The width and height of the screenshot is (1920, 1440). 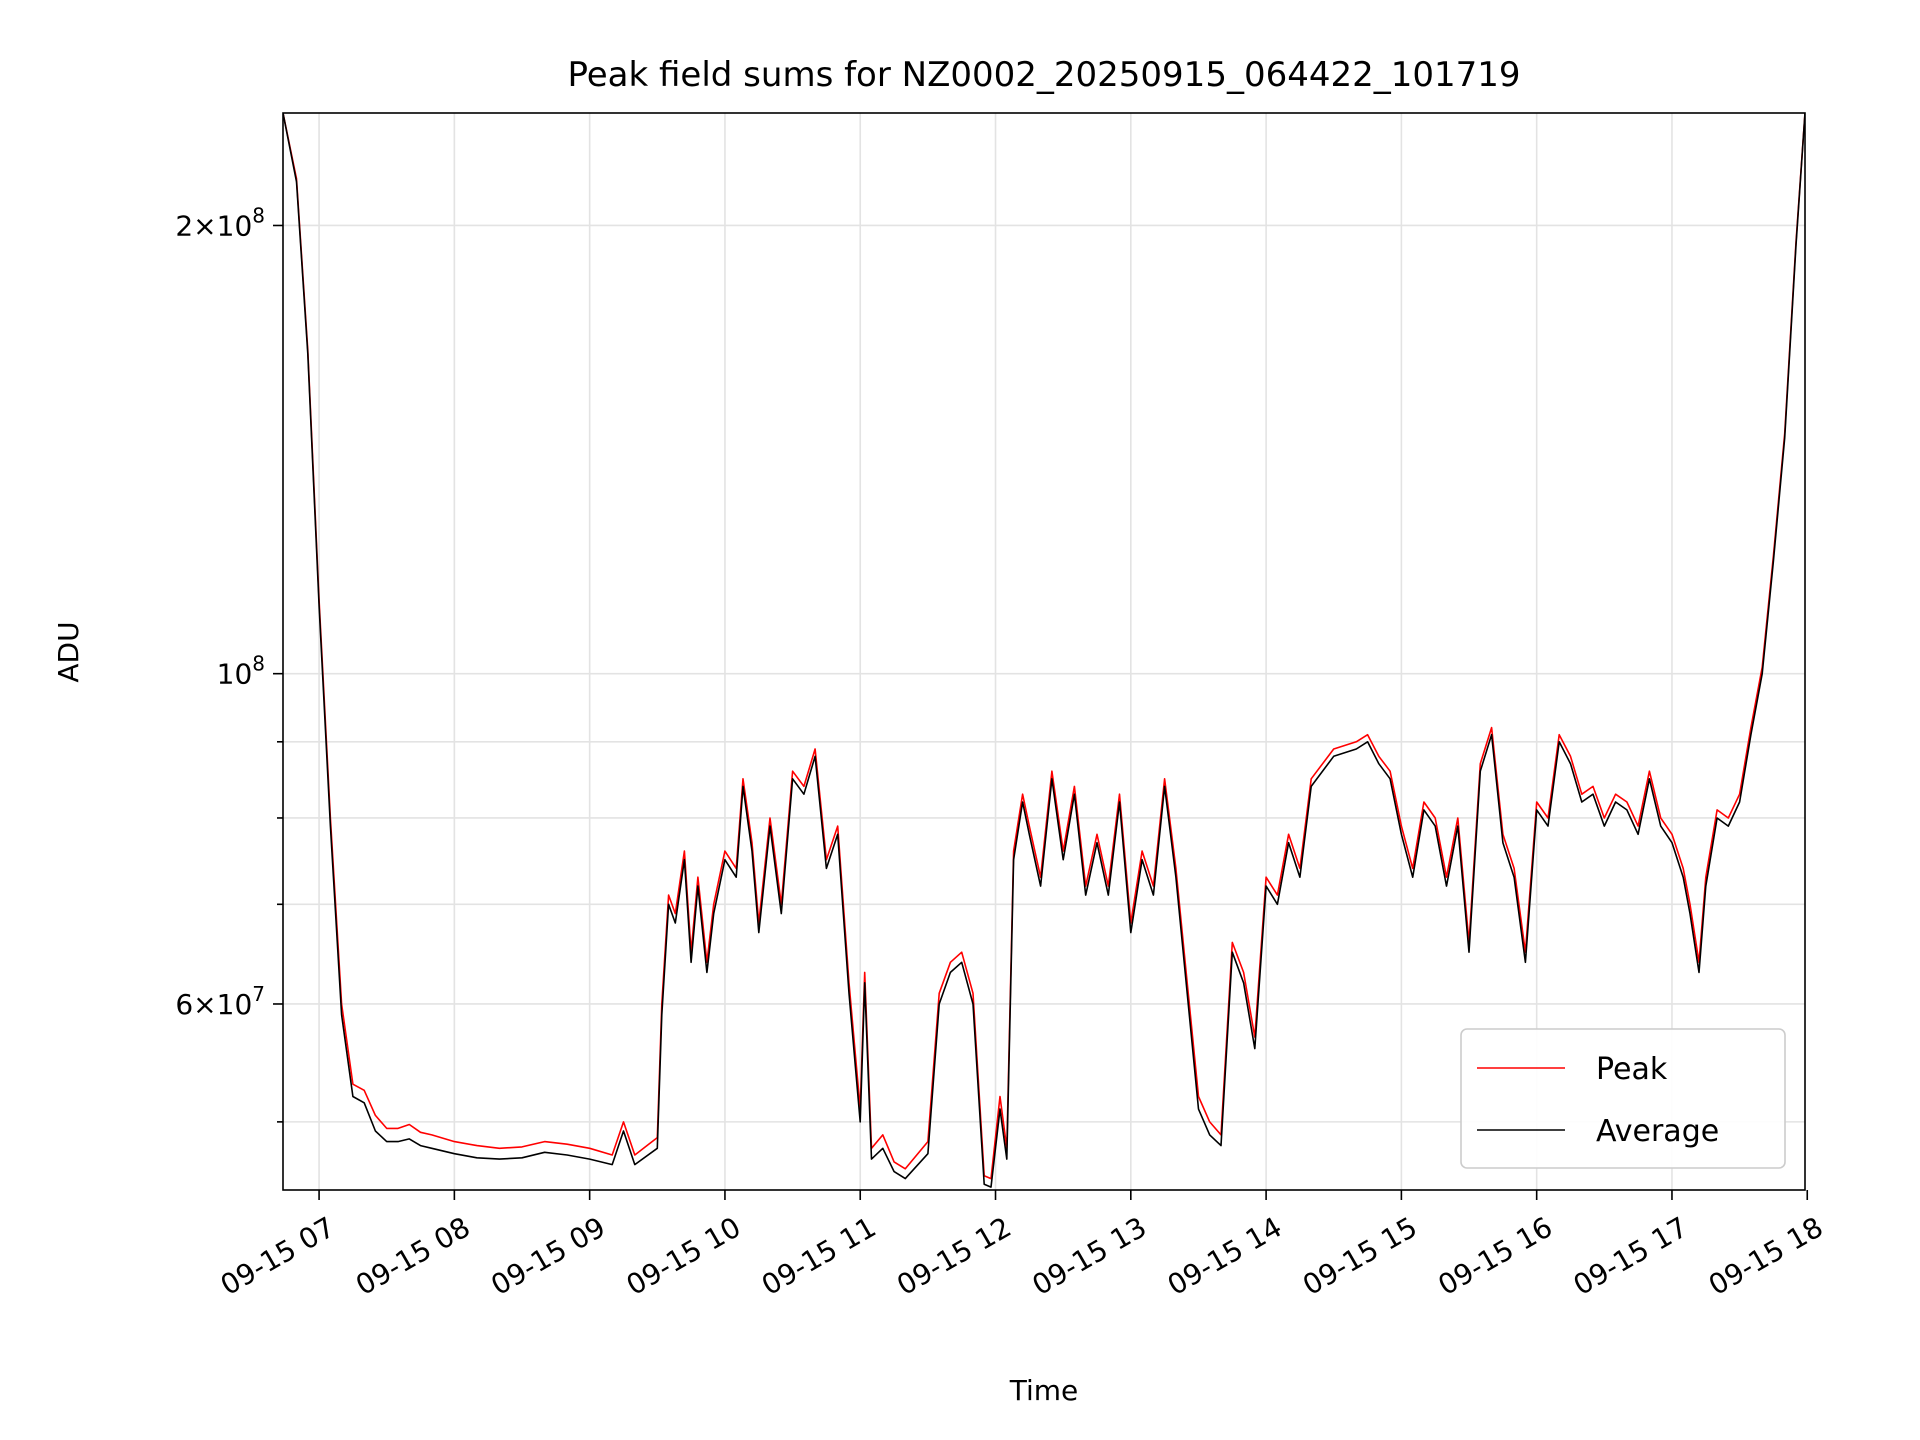 I want to click on y-tick-label: 108, so click(x=241, y=671).